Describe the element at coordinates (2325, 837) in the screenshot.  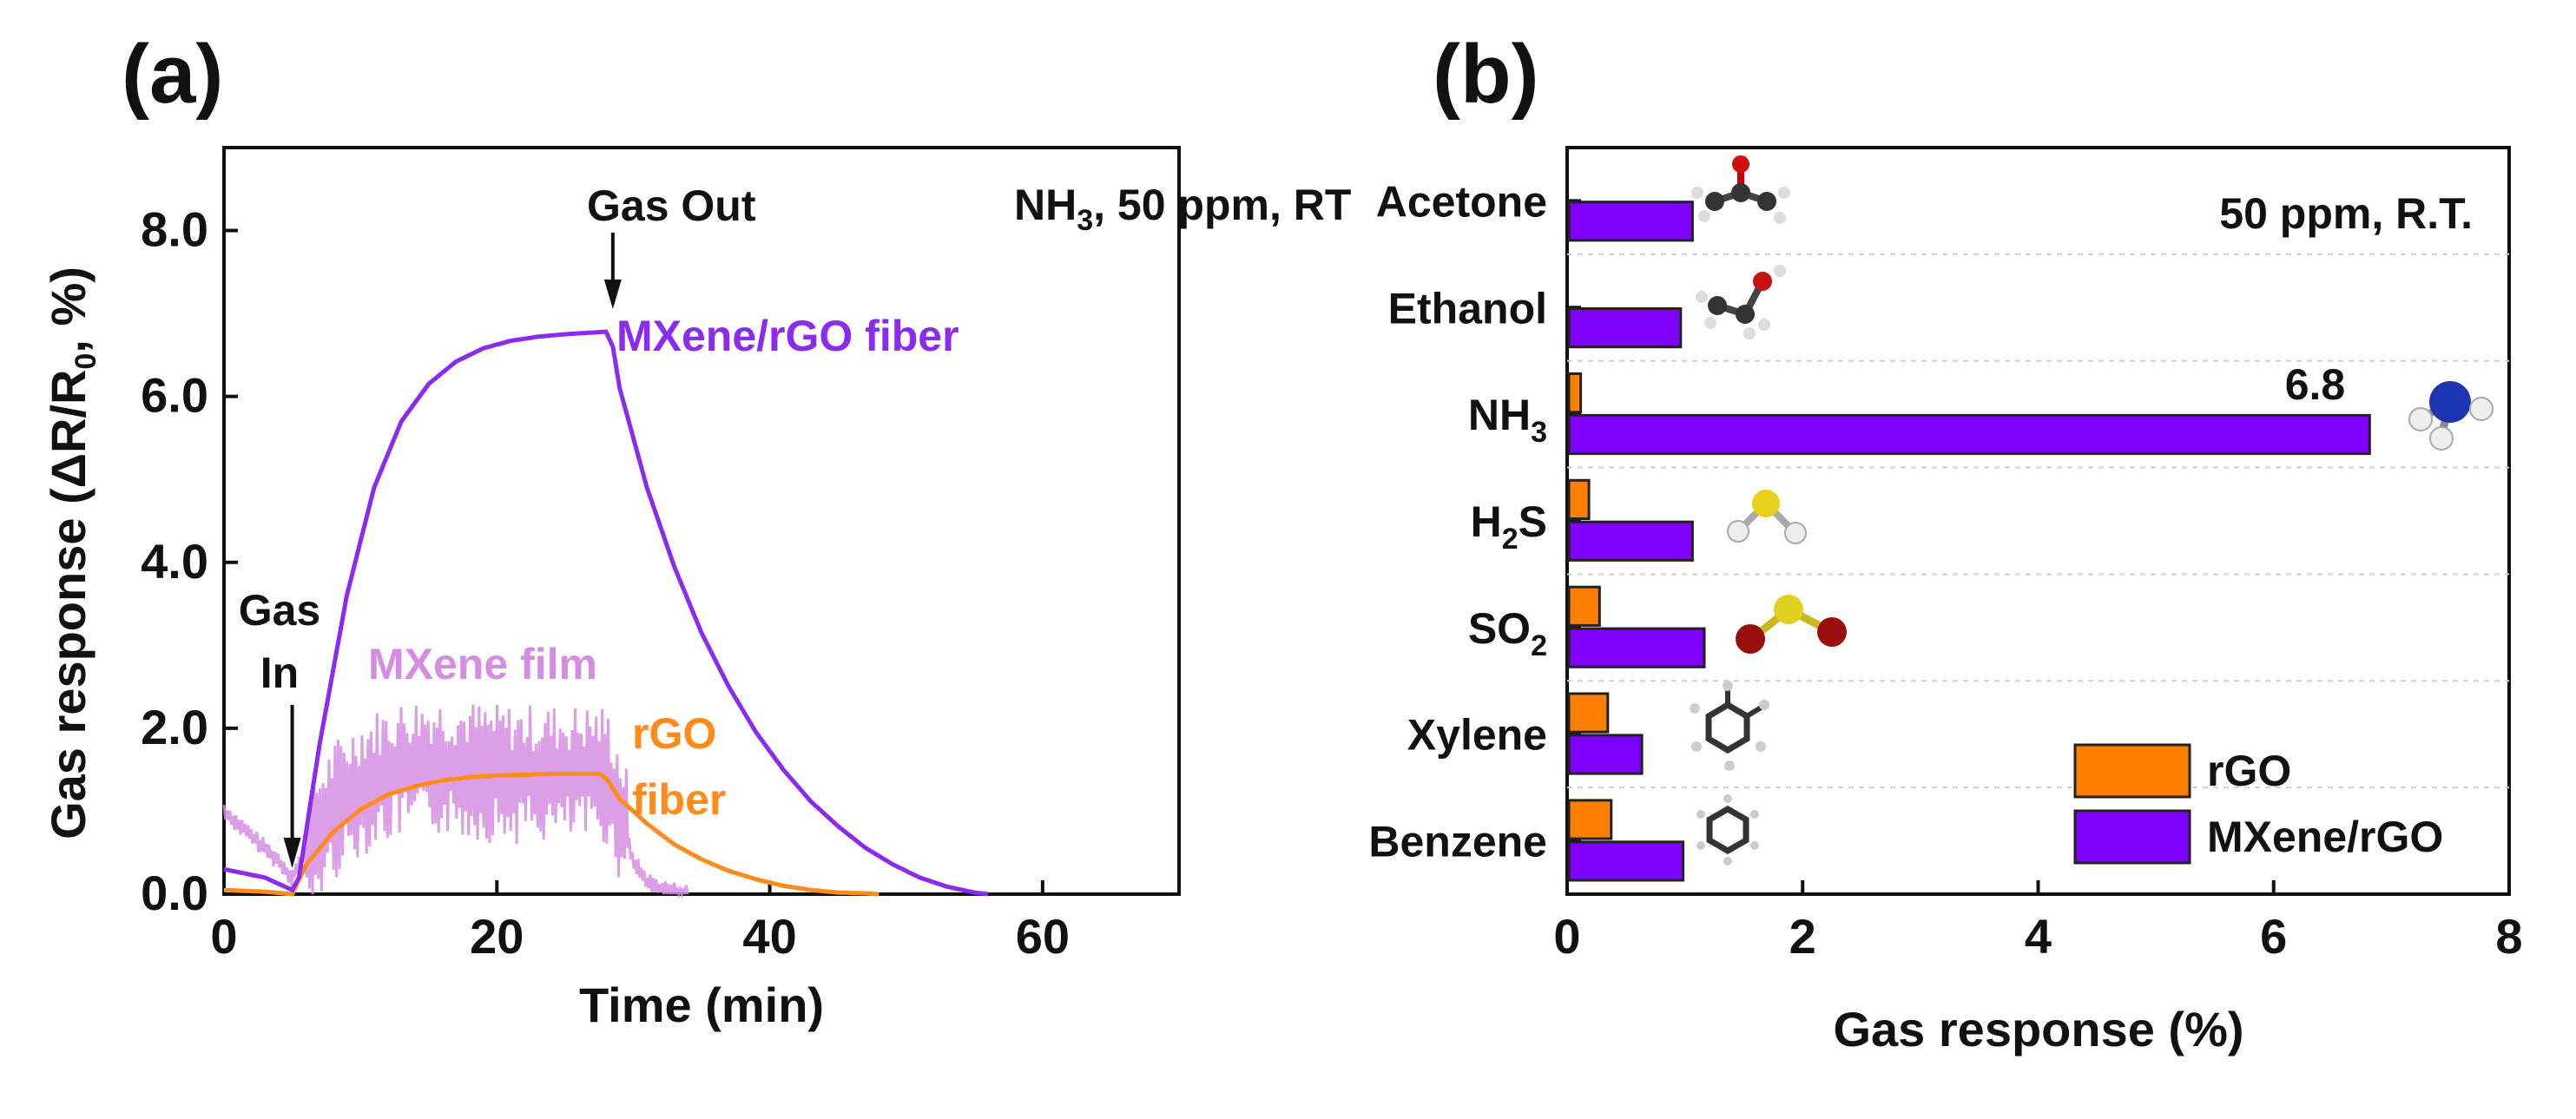
I see `legend-label-mxene-rgo: MXene/rGO` at that location.